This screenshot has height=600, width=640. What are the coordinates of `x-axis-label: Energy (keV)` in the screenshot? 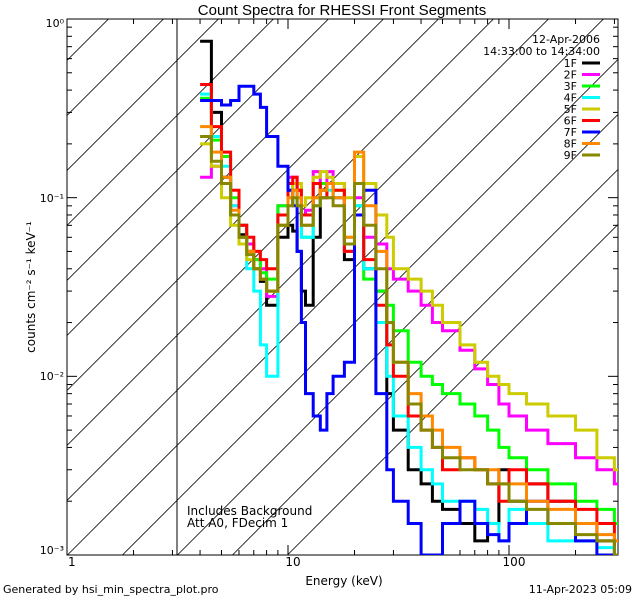 It's located at (343, 581).